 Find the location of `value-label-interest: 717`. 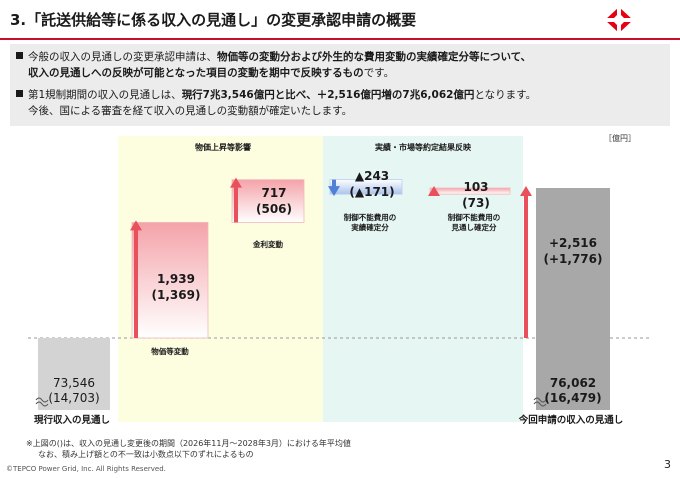

value-label-interest: 717 is located at coordinates (273, 193).